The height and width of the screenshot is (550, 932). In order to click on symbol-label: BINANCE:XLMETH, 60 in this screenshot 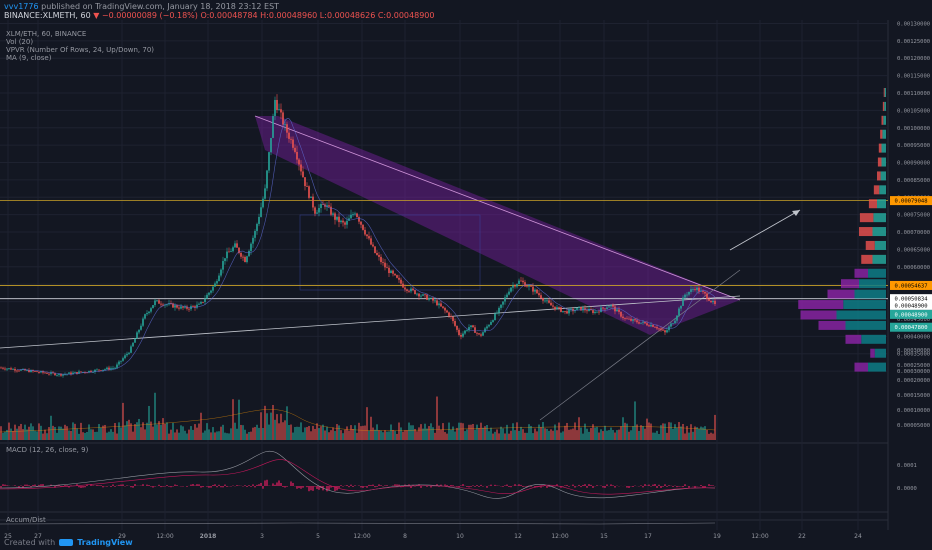, I will do `click(47, 15)`.